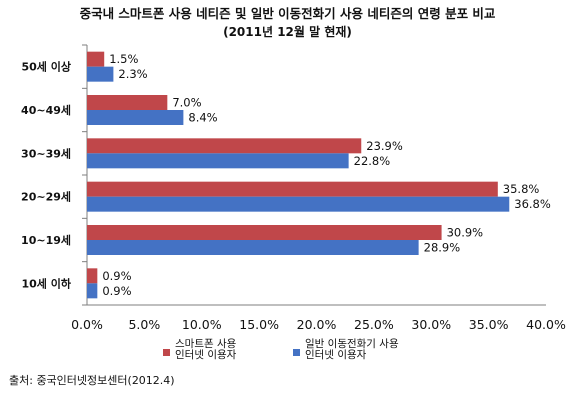 This screenshot has width=575, height=400. What do you see at coordinates (46, 153) in the screenshot?
I see `category-label: 30~39세` at bounding box center [46, 153].